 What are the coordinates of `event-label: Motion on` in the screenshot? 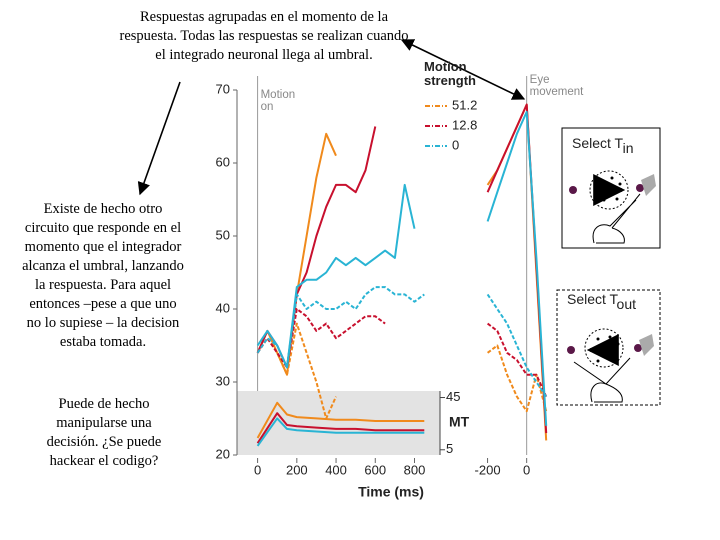 It's located at (278, 101).